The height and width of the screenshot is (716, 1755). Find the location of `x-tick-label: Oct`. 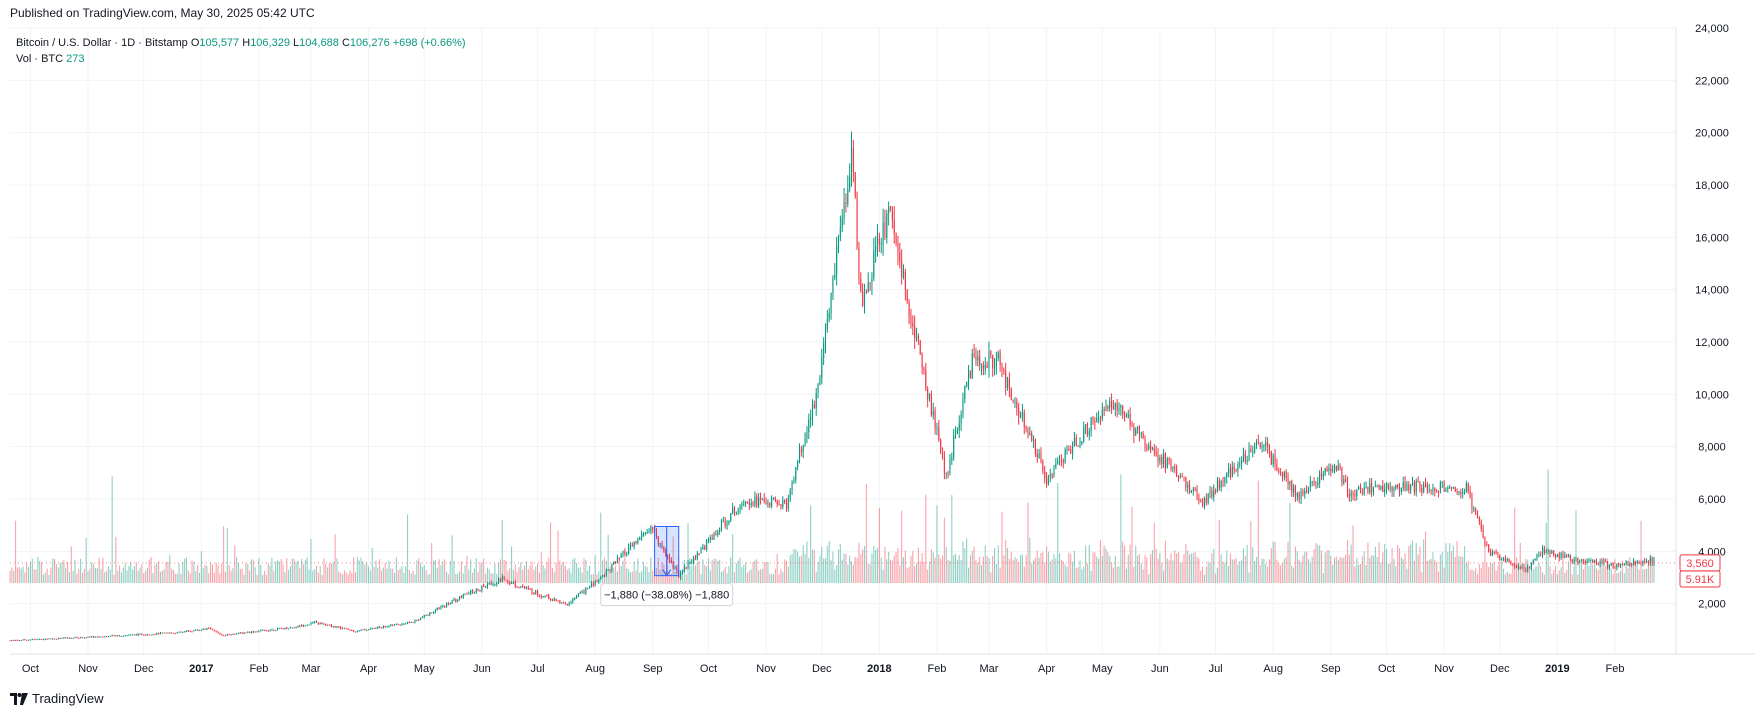

x-tick-label: Oct is located at coordinates (30, 669).